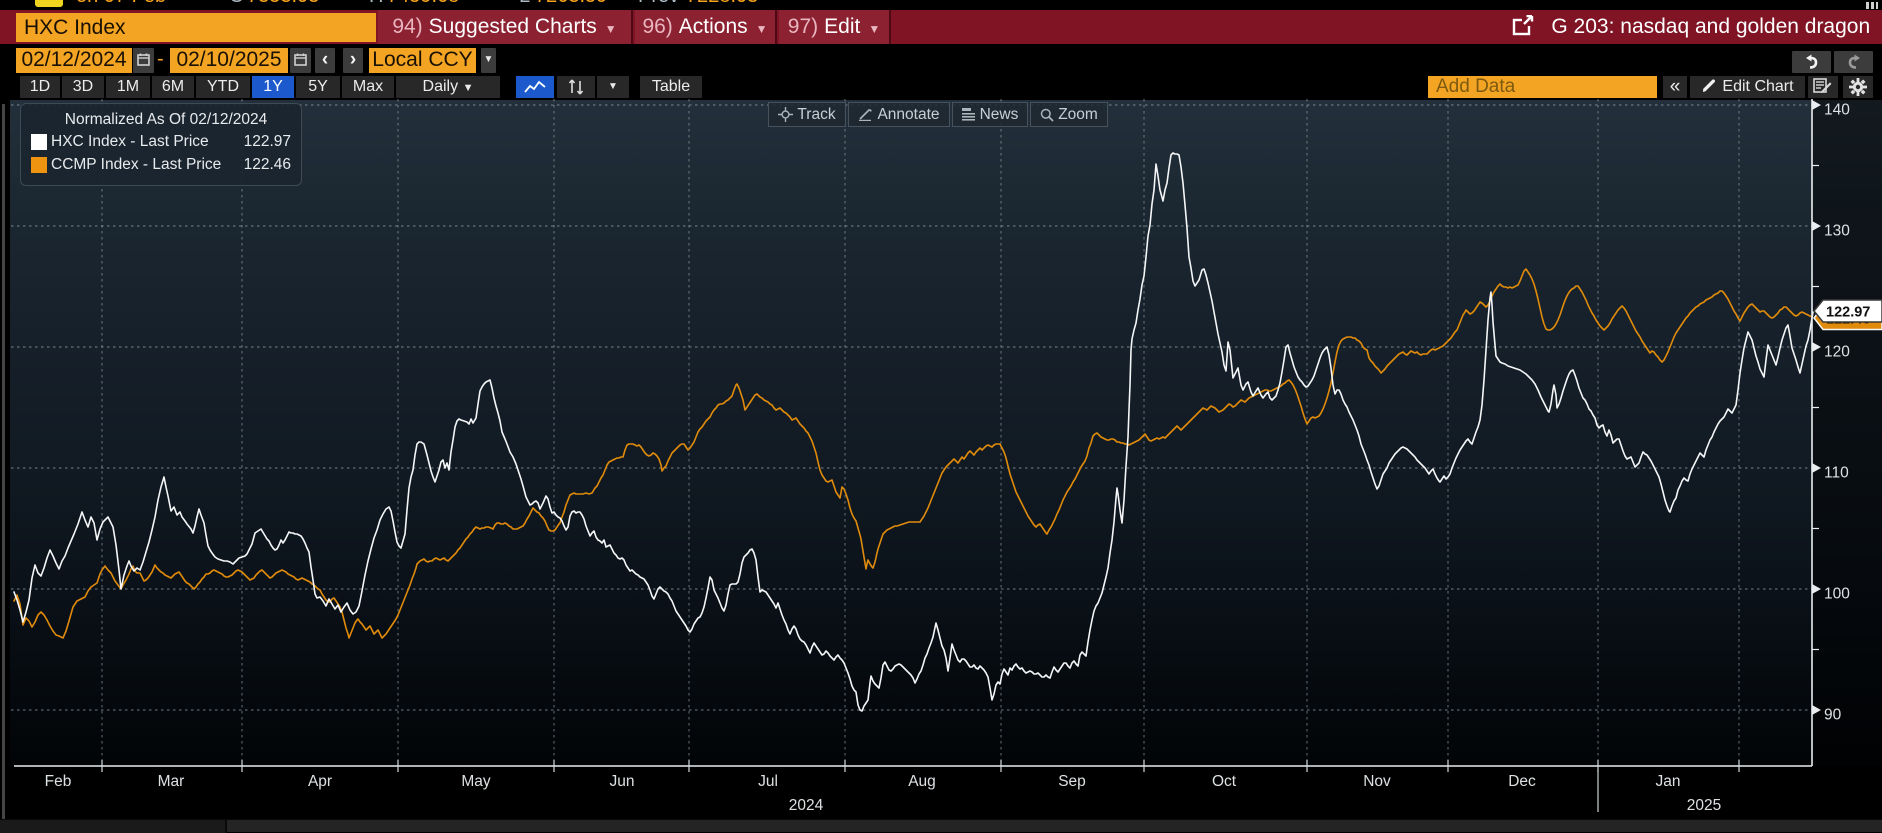 Image resolution: width=1882 pixels, height=833 pixels. I want to click on svg-text: 130, so click(1837, 231).